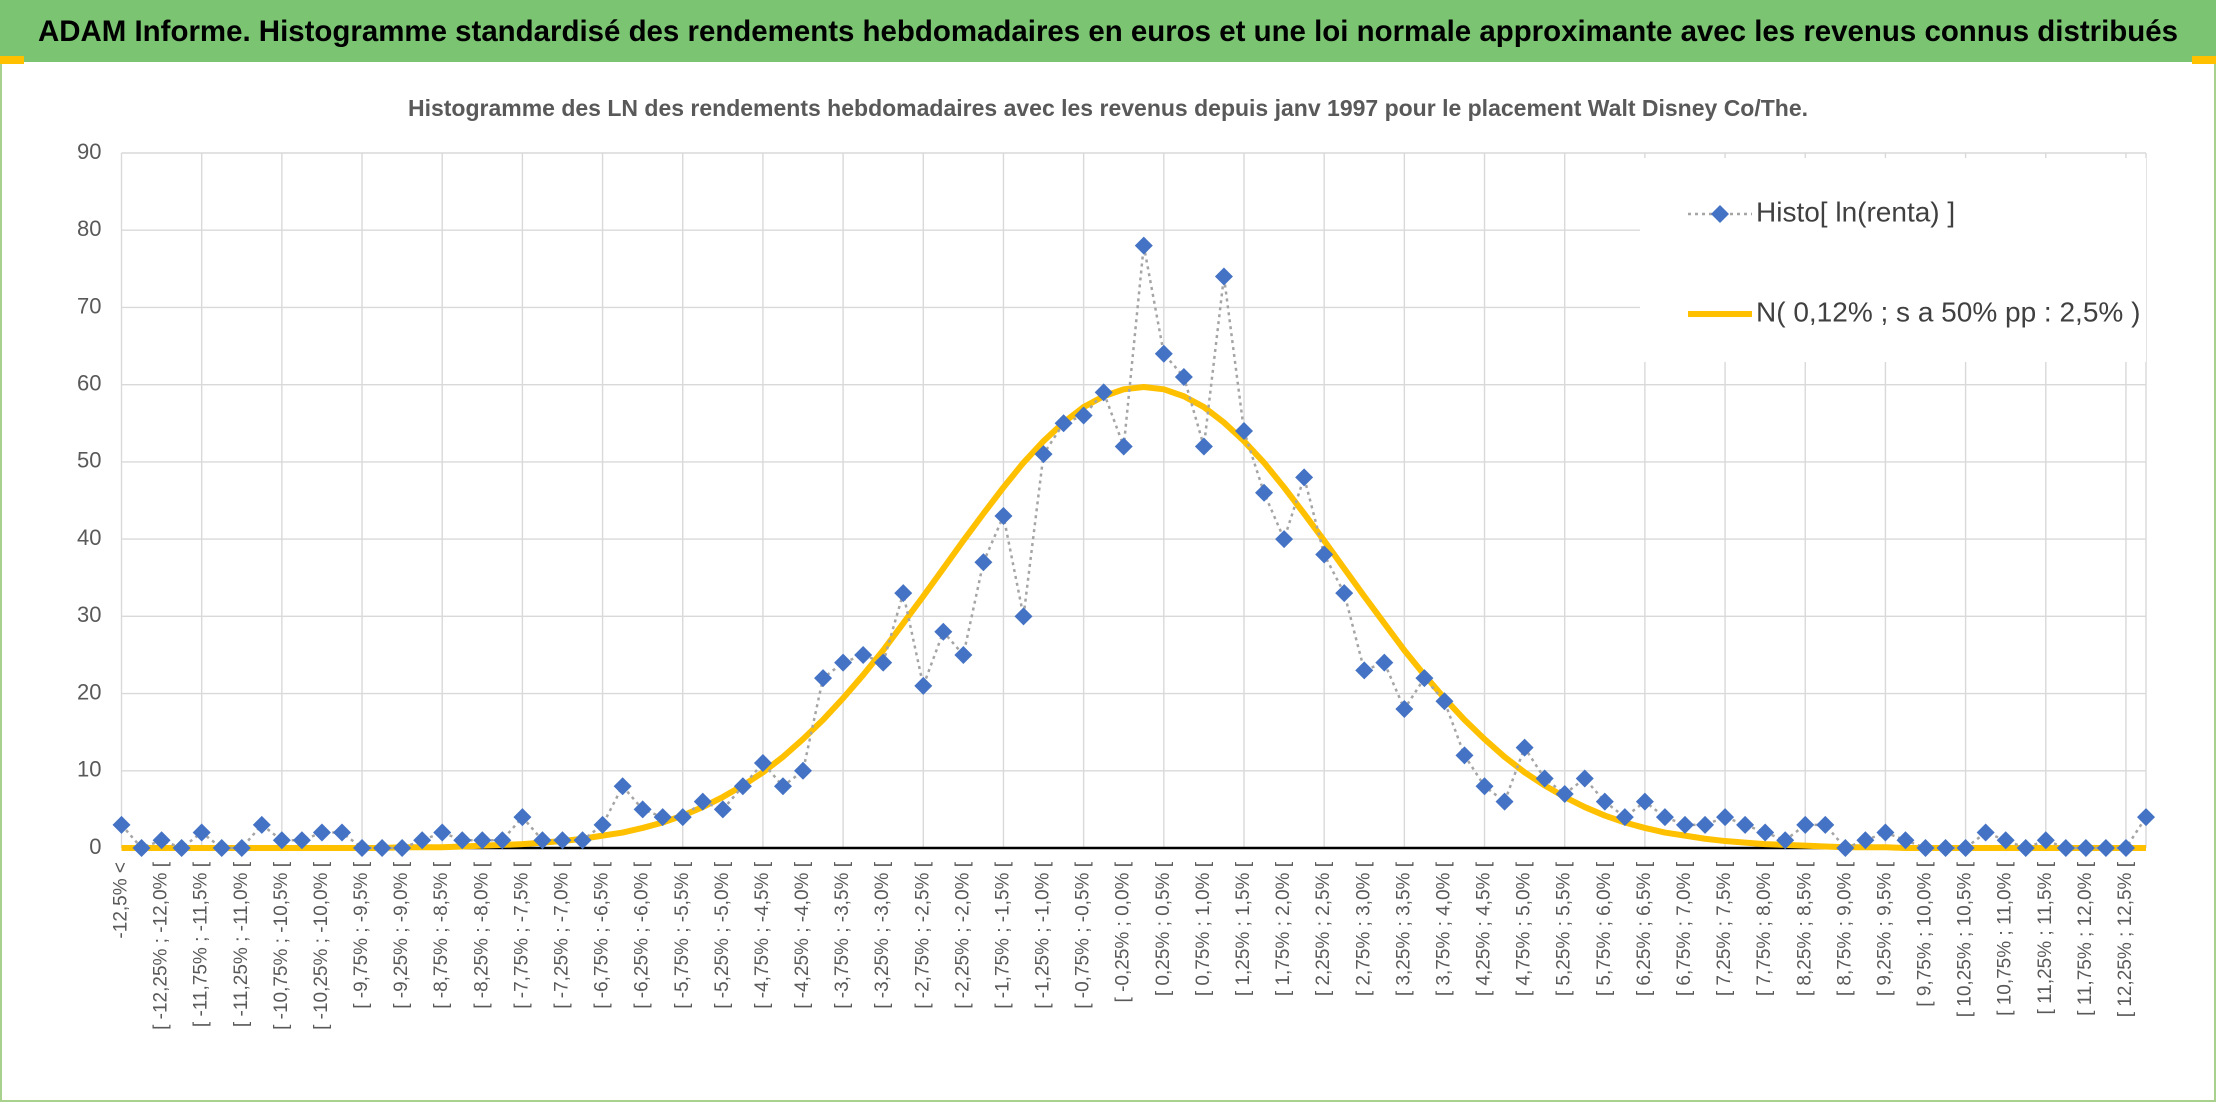 Image resolution: width=2216 pixels, height=1102 pixels. I want to click on x-tick-label: [ -1,25% ; -1,0% [, so click(1043, 935).